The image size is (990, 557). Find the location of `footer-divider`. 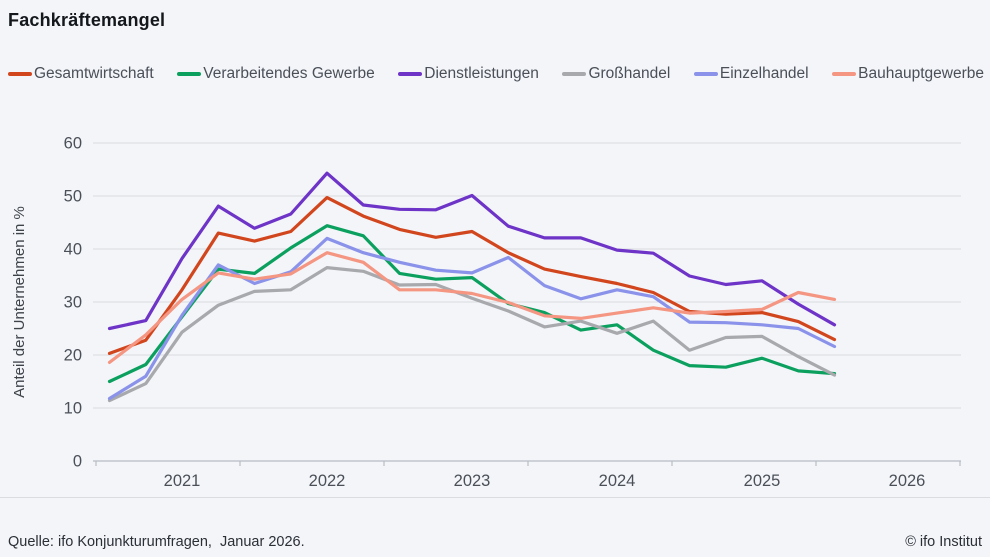

footer-divider is located at coordinates (495, 497).